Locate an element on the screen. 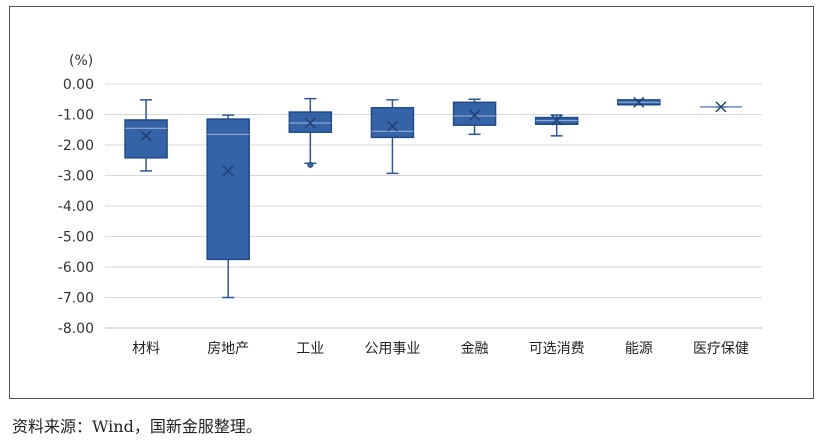 The height and width of the screenshot is (448, 821). box-group: 房地产 is located at coordinates (228, 235).